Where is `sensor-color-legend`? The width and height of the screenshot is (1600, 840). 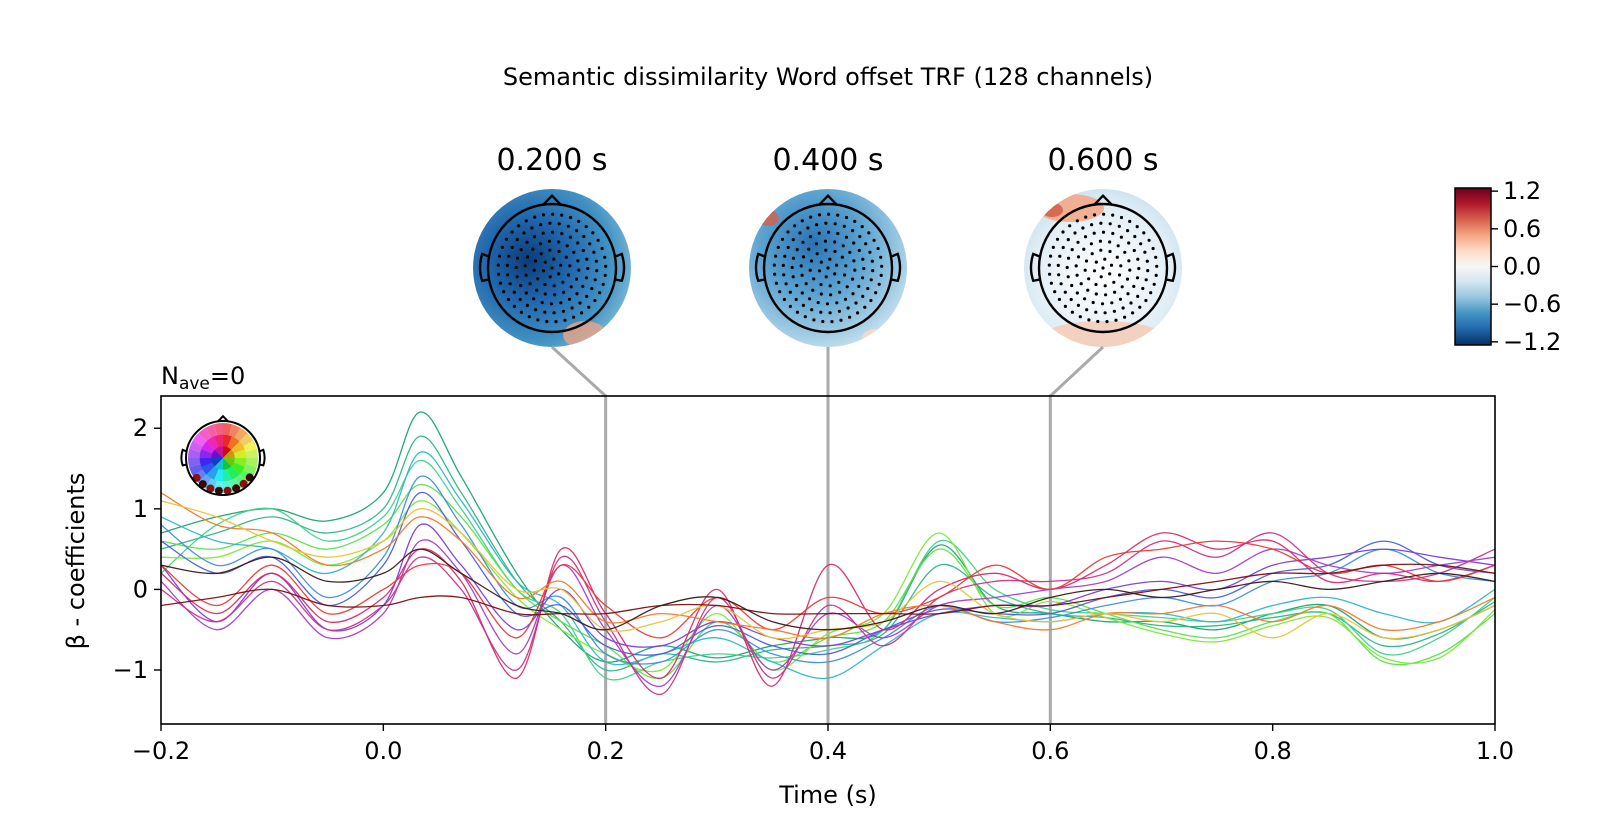
sensor-color-legend is located at coordinates (223, 455).